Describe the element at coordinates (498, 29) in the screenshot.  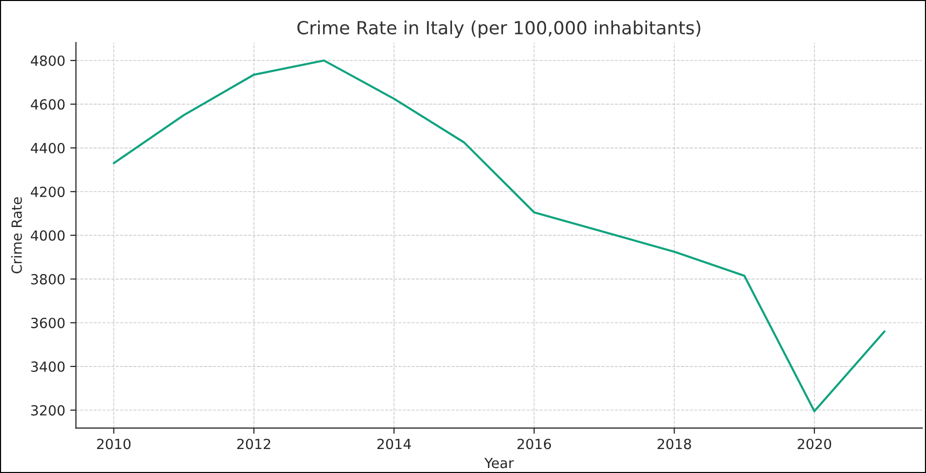
I see `chart-title: Crime Rate in Italy (per 100,000 inhabitants)` at that location.